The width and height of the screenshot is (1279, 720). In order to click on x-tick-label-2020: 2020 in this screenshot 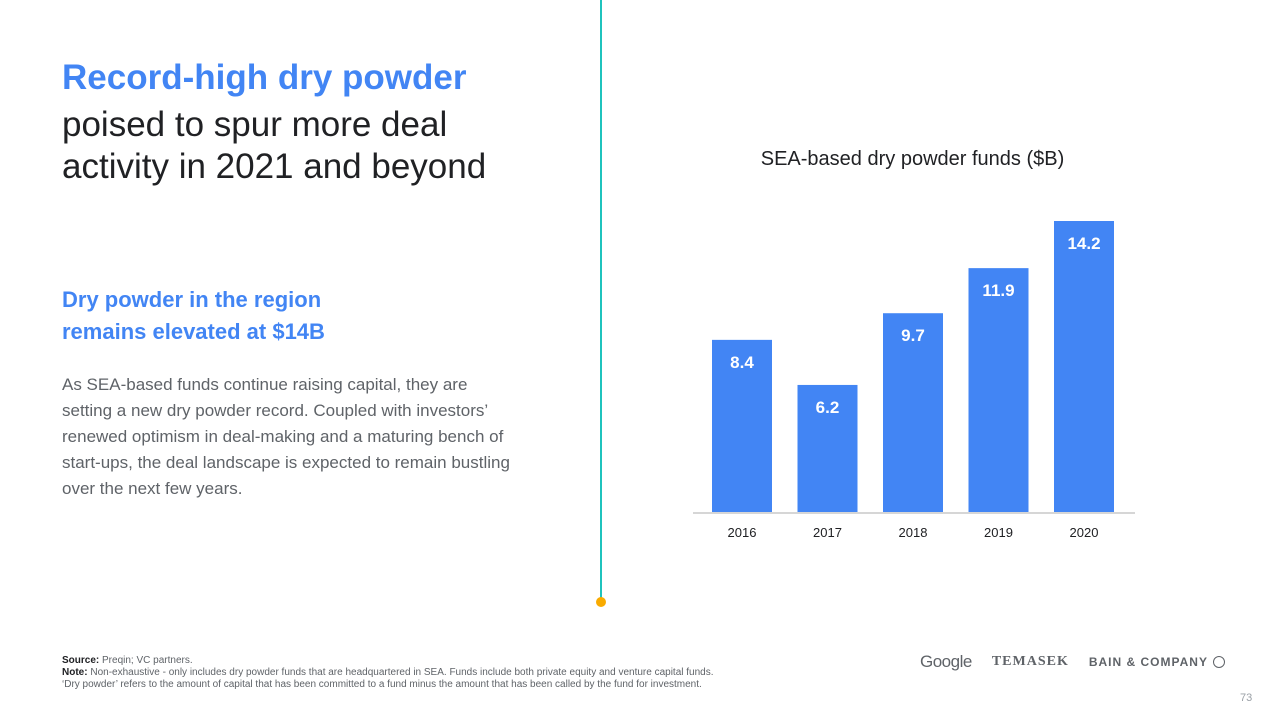, I will do `click(1084, 532)`.